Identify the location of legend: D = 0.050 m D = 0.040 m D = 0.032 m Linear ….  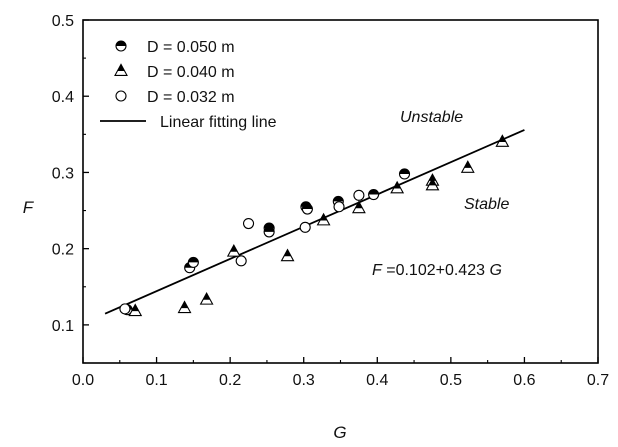
(188, 85).